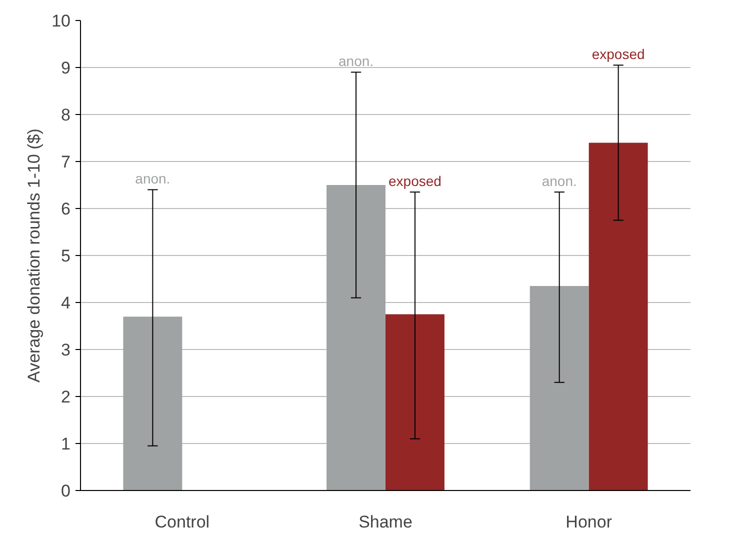 The height and width of the screenshot is (544, 736). I want to click on y-tick-label: 6, so click(66, 209).